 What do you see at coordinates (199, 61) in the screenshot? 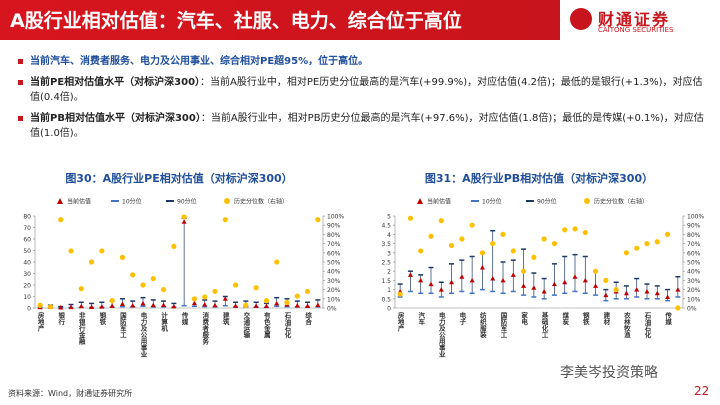
I see `bullet-text: 当前汽车、消费者服务、电力及公用事业、综合相对PE超95%，位于高位。` at bounding box center [199, 61].